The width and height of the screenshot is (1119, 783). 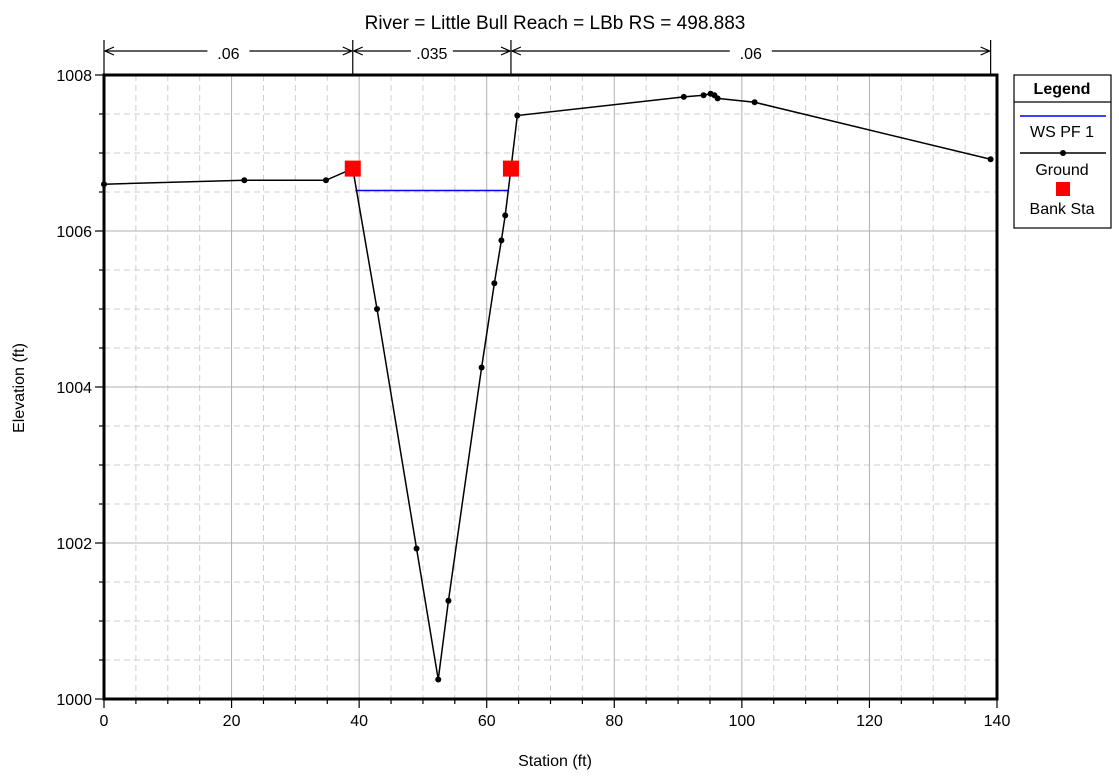 What do you see at coordinates (104, 721) in the screenshot?
I see `x-tick-label: 0` at bounding box center [104, 721].